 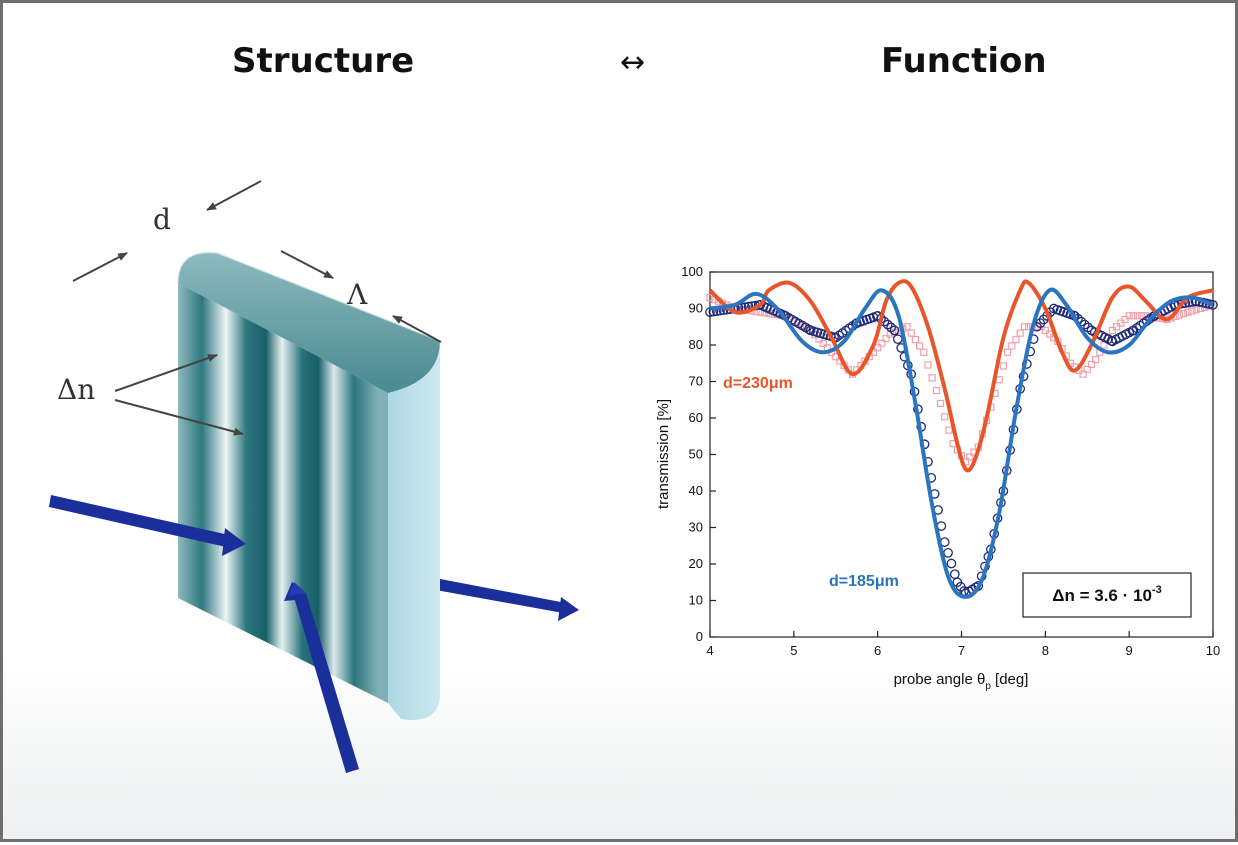 What do you see at coordinates (147, 525) in the screenshot?
I see `incident-beam-left` at bounding box center [147, 525].